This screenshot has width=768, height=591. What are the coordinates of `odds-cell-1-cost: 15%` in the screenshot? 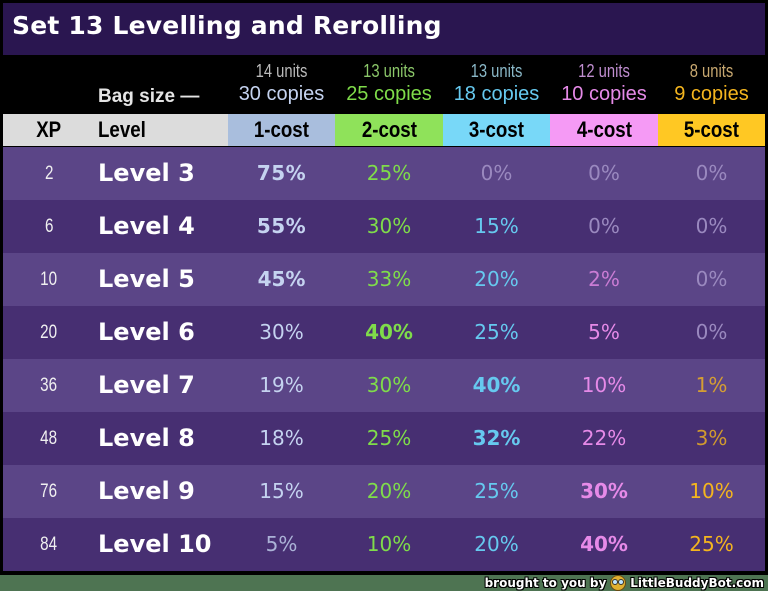 It's located at (281, 491).